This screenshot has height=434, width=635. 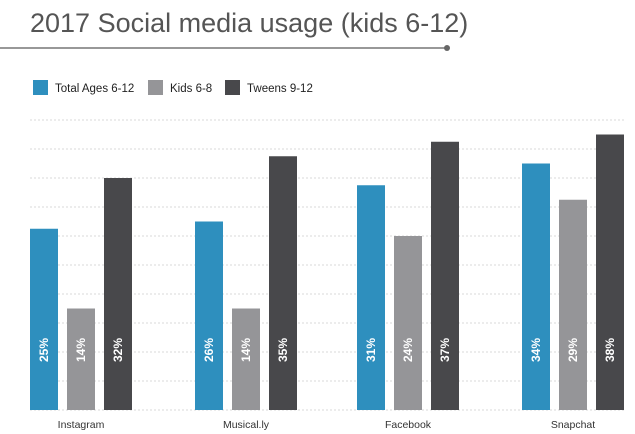 What do you see at coordinates (327, 350) in the screenshot?
I see `data-labels: 25% 14% 32% 26% 14% 35% 31% 24% 37% 34% 29% 38%` at bounding box center [327, 350].